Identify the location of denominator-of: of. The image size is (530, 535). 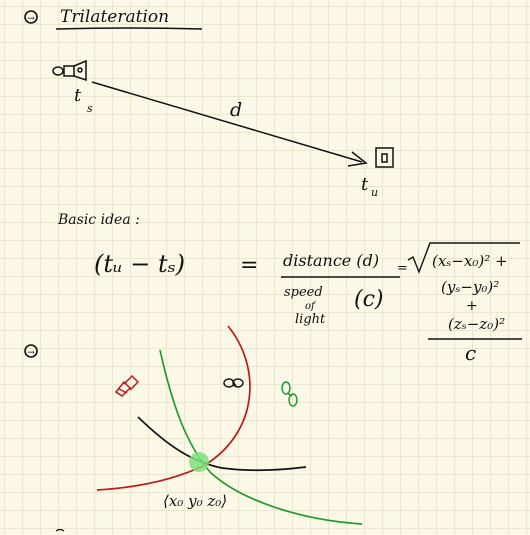
(311, 306).